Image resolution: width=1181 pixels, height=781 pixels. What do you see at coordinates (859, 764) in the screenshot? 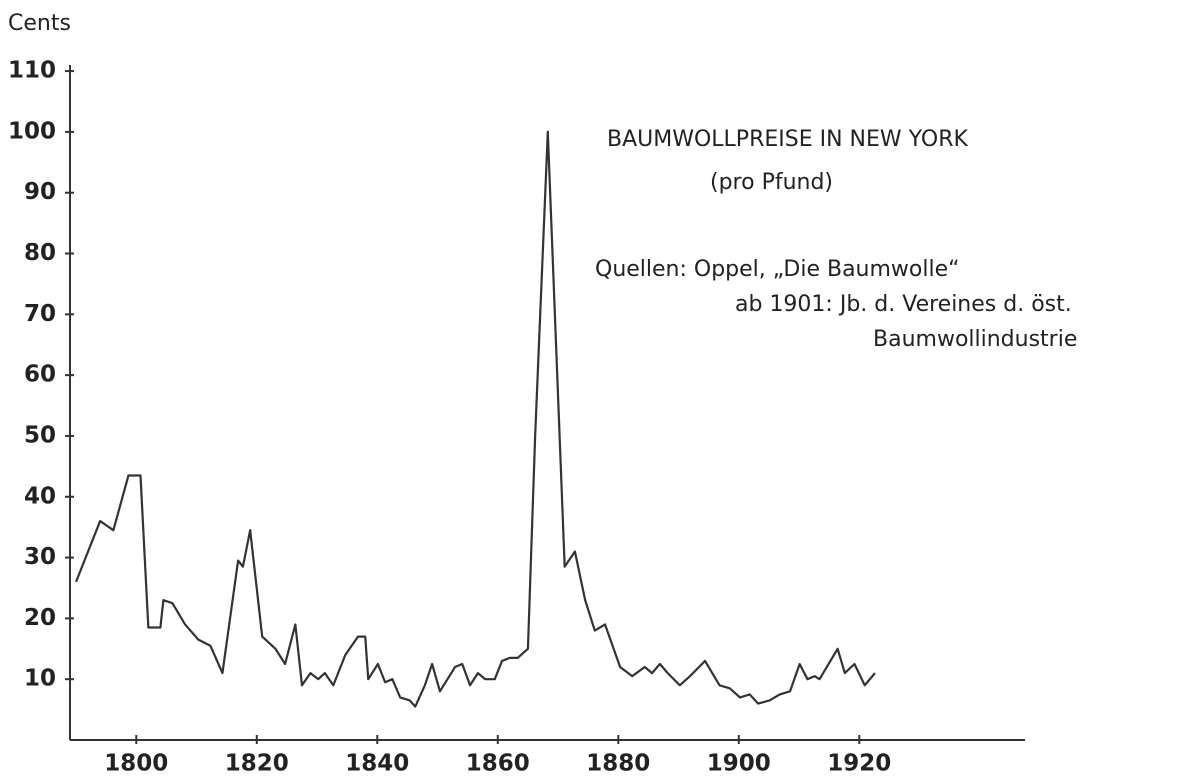
I see `x-tick-label: 1920` at bounding box center [859, 764].